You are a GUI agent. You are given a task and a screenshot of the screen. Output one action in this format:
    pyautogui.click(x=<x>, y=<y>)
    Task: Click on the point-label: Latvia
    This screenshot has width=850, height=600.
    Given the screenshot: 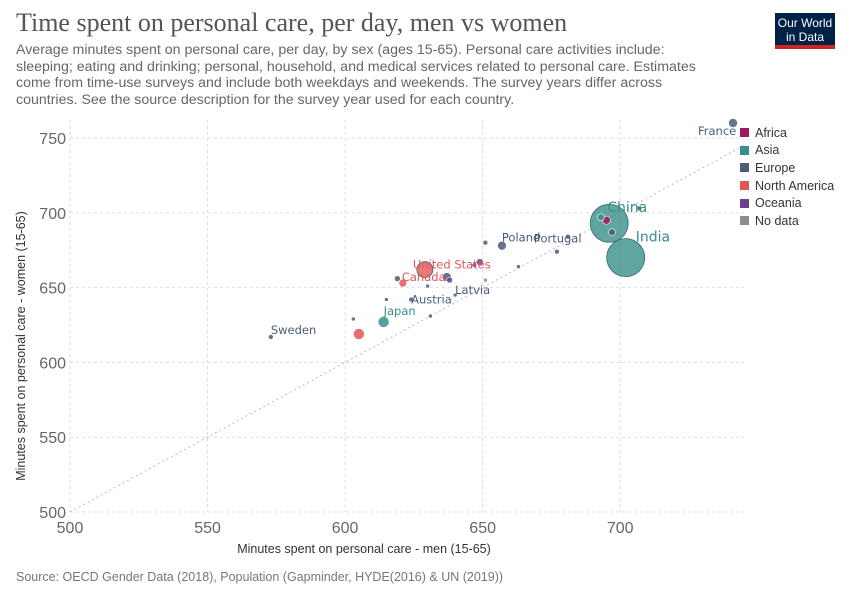 What is the action you would take?
    pyautogui.click(x=472, y=290)
    